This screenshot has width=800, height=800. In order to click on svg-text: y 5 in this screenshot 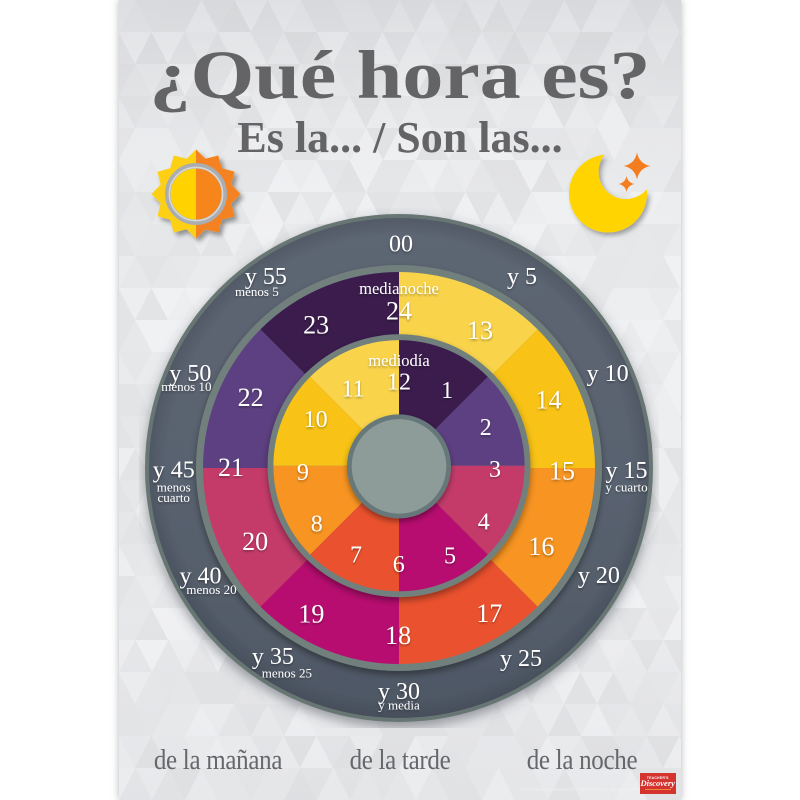, I will do `click(522, 277)`.